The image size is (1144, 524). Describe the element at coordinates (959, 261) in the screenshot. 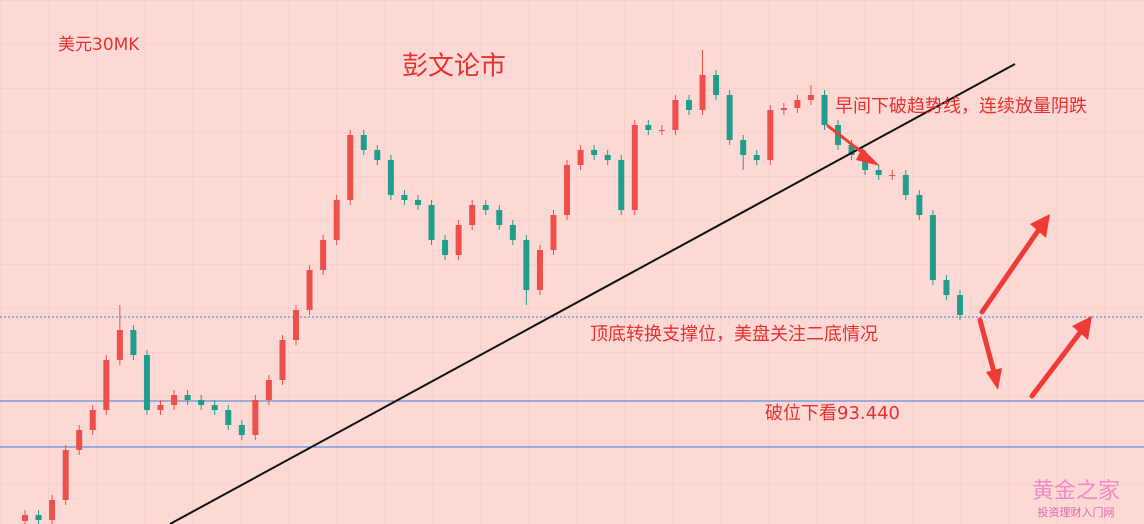

I see `arrows` at that location.